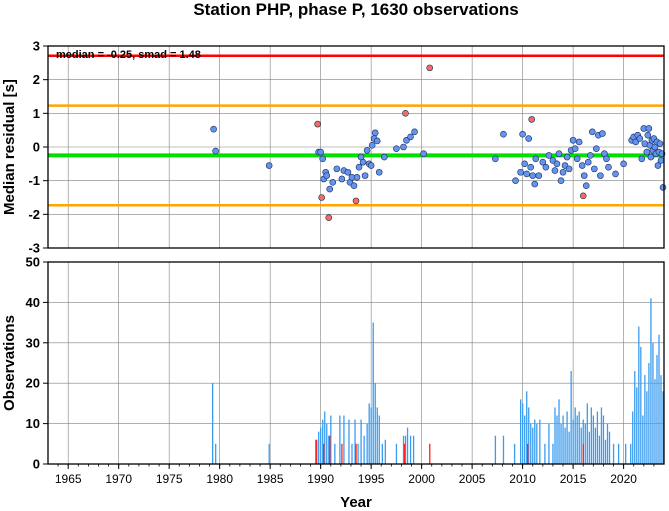  I want to click on y-tick-label: 50, so click(33, 262).